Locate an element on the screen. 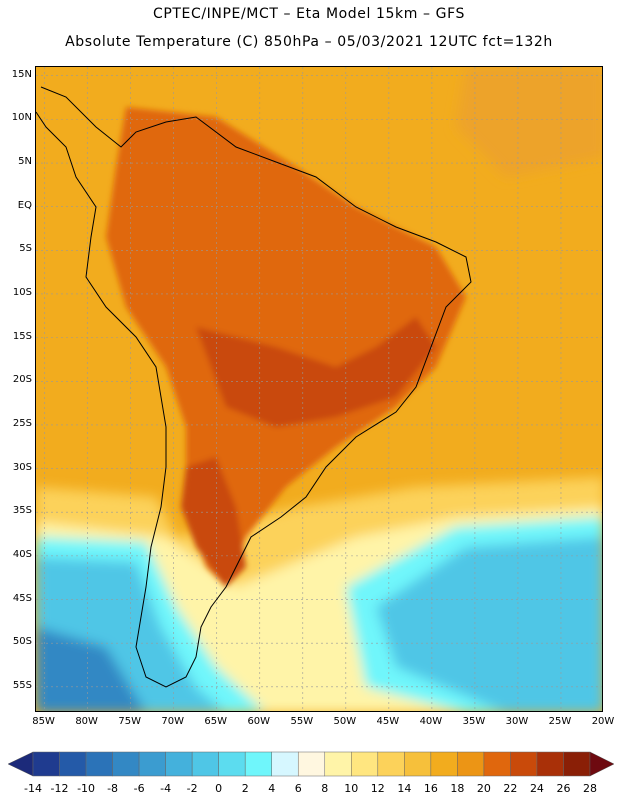  lon-tick-label: 70W is located at coordinates (172, 721).